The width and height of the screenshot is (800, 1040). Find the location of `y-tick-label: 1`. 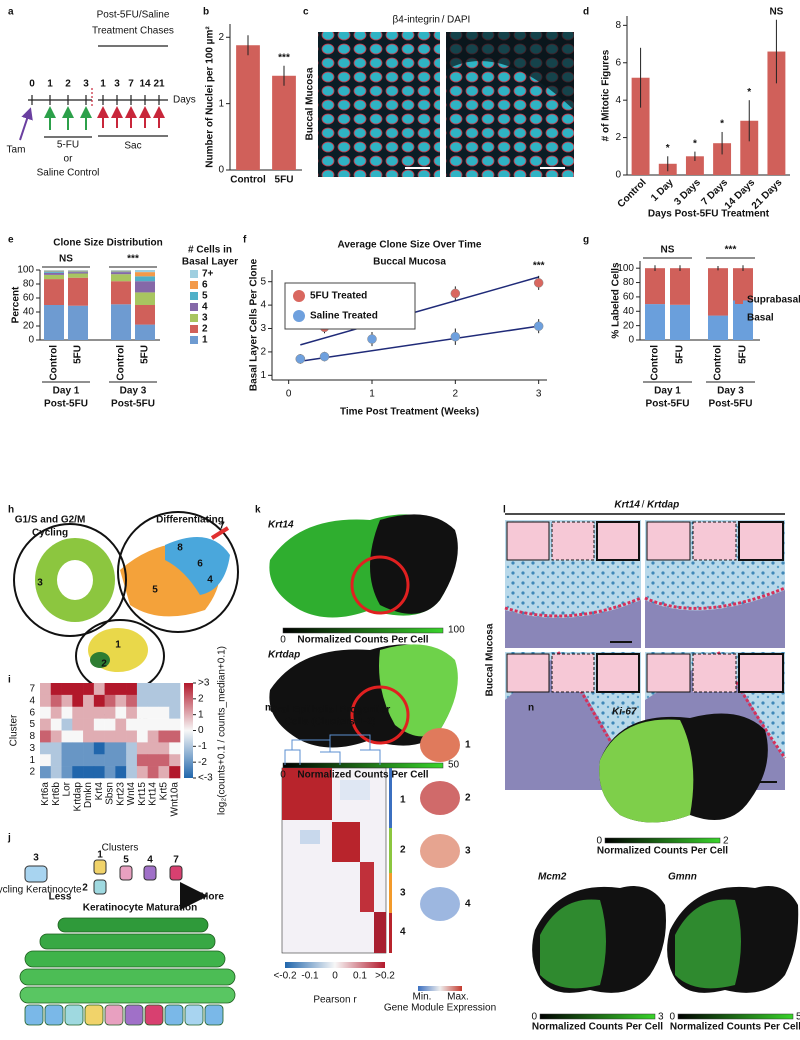

y-tick-label: 1 is located at coordinates (221, 103).